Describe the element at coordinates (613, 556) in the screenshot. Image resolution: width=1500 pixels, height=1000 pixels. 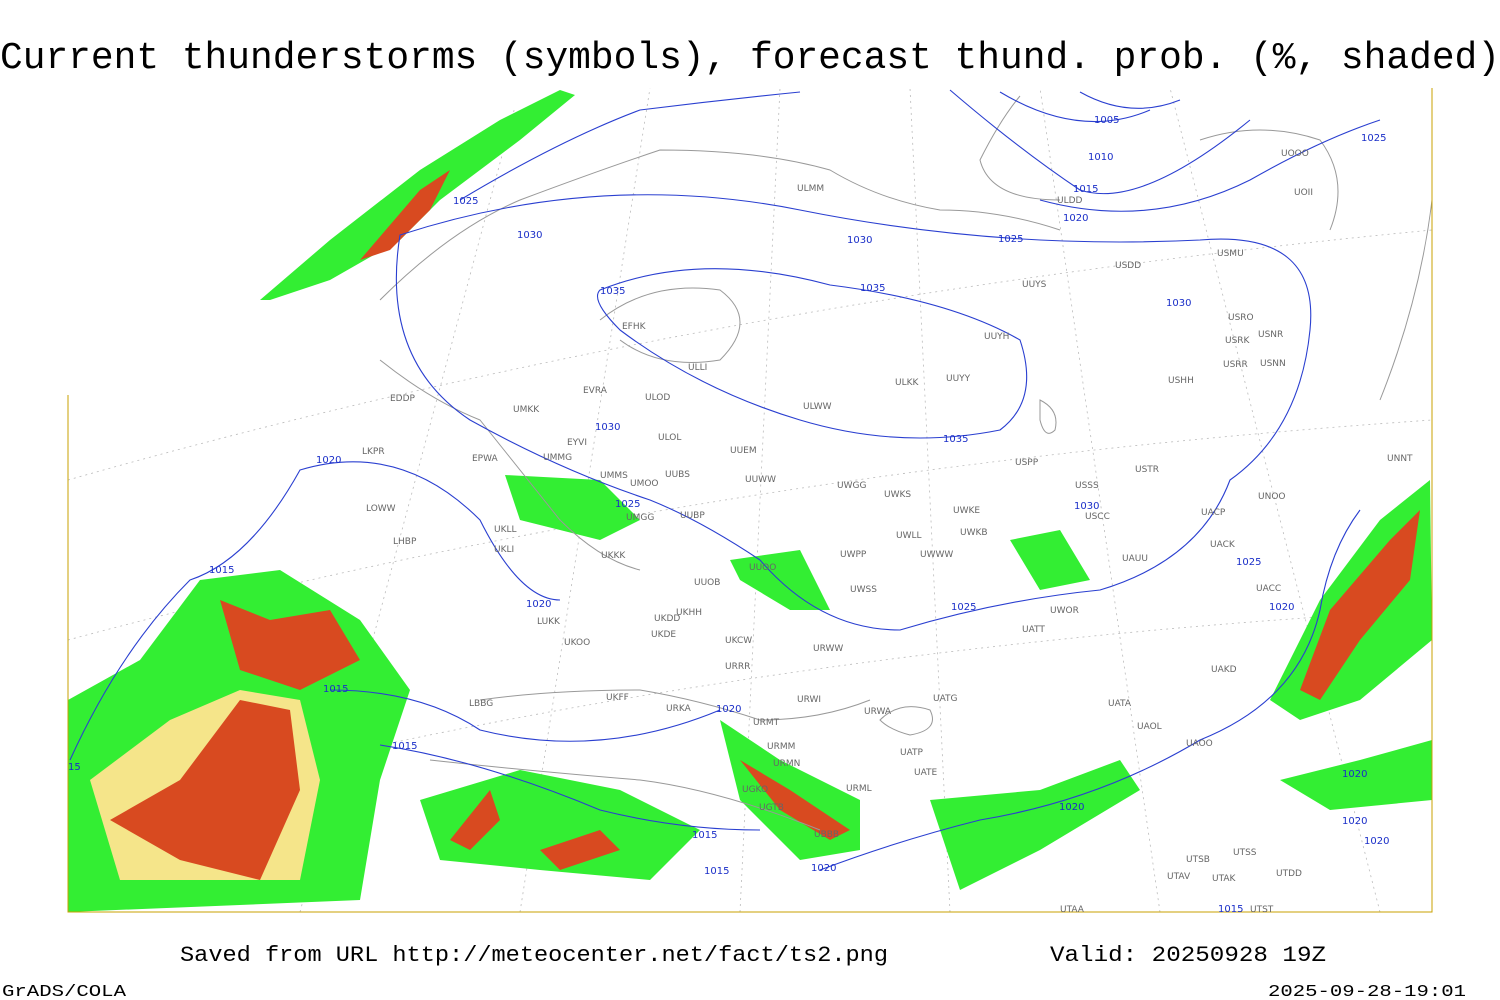
I see `station-label: UKKK` at that location.